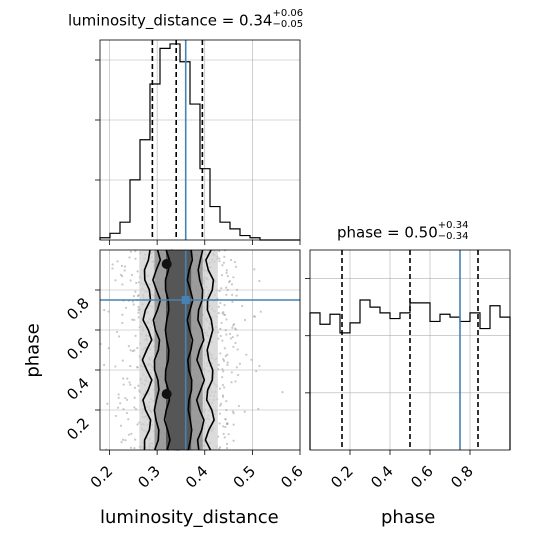 This screenshot has height=550, width=550. Describe the element at coordinates (185, 20) in the screenshot. I see `panel1-title: luminosity_distance = 0.34 +0.06 −0.05` at that location.